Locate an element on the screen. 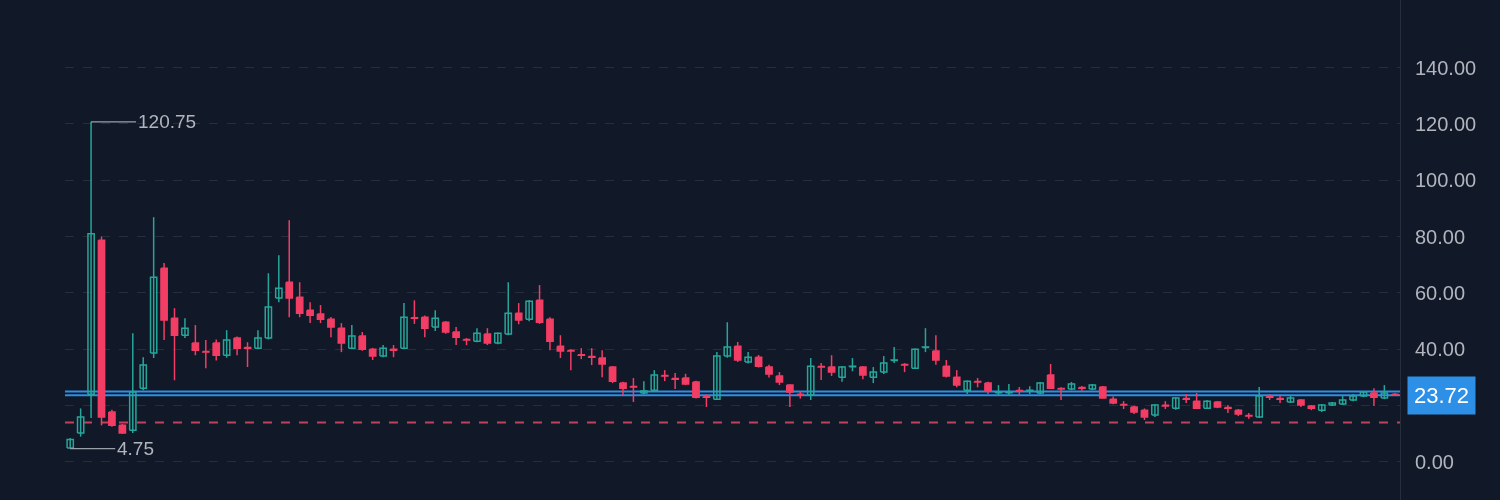 This screenshot has width=1500, height=500. y-tick-label: 80.00 is located at coordinates (1440, 236).